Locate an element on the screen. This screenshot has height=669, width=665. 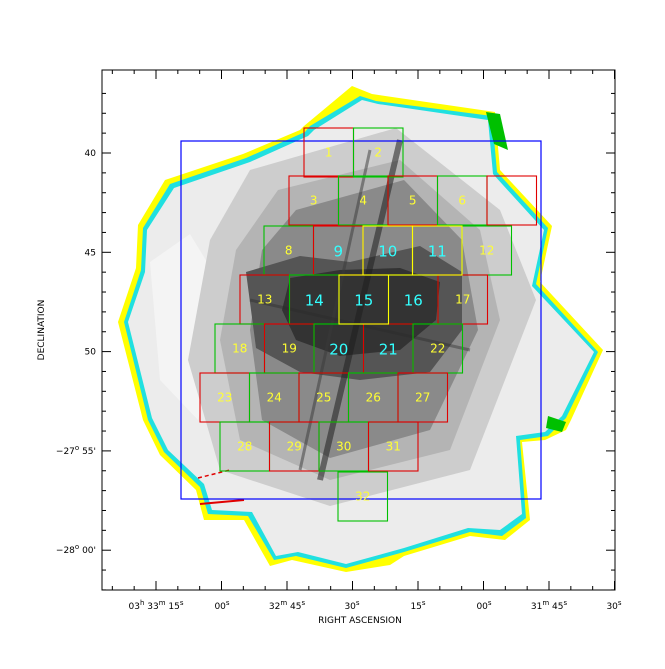
tile-11: 11 is located at coordinates (437, 250).